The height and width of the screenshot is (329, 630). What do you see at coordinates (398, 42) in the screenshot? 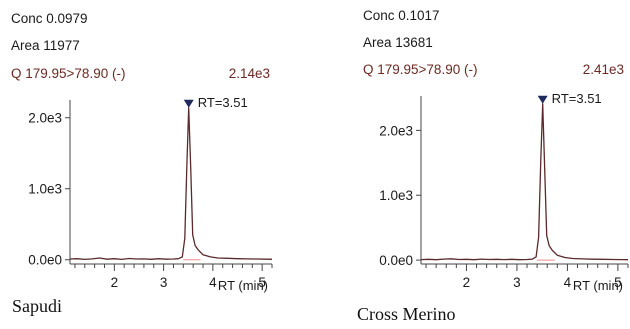
I see `area-label: Area 13681` at bounding box center [398, 42].